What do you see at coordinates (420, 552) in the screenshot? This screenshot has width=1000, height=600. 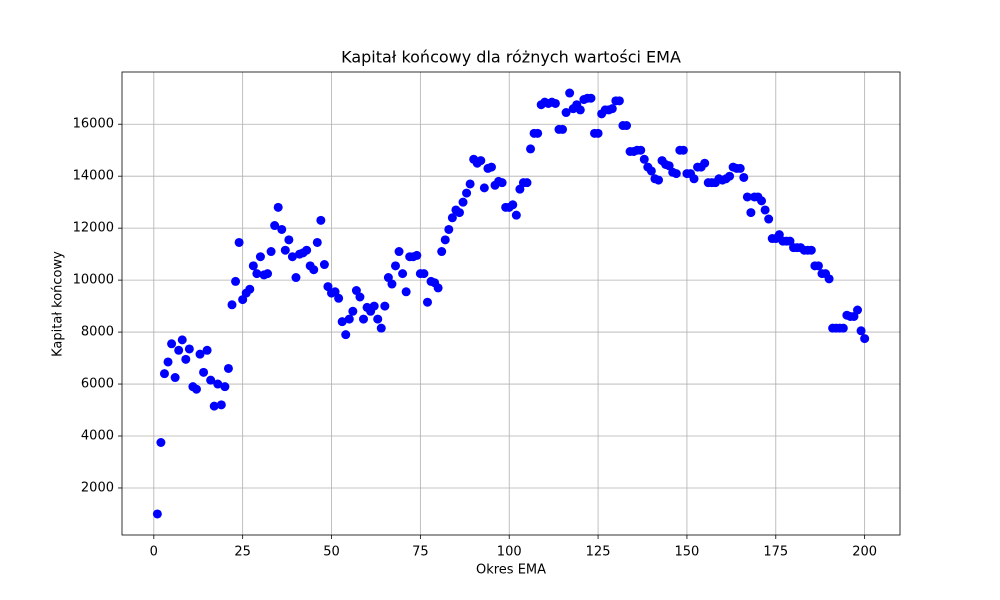 I see `x-tick-label: 75` at bounding box center [420, 552].